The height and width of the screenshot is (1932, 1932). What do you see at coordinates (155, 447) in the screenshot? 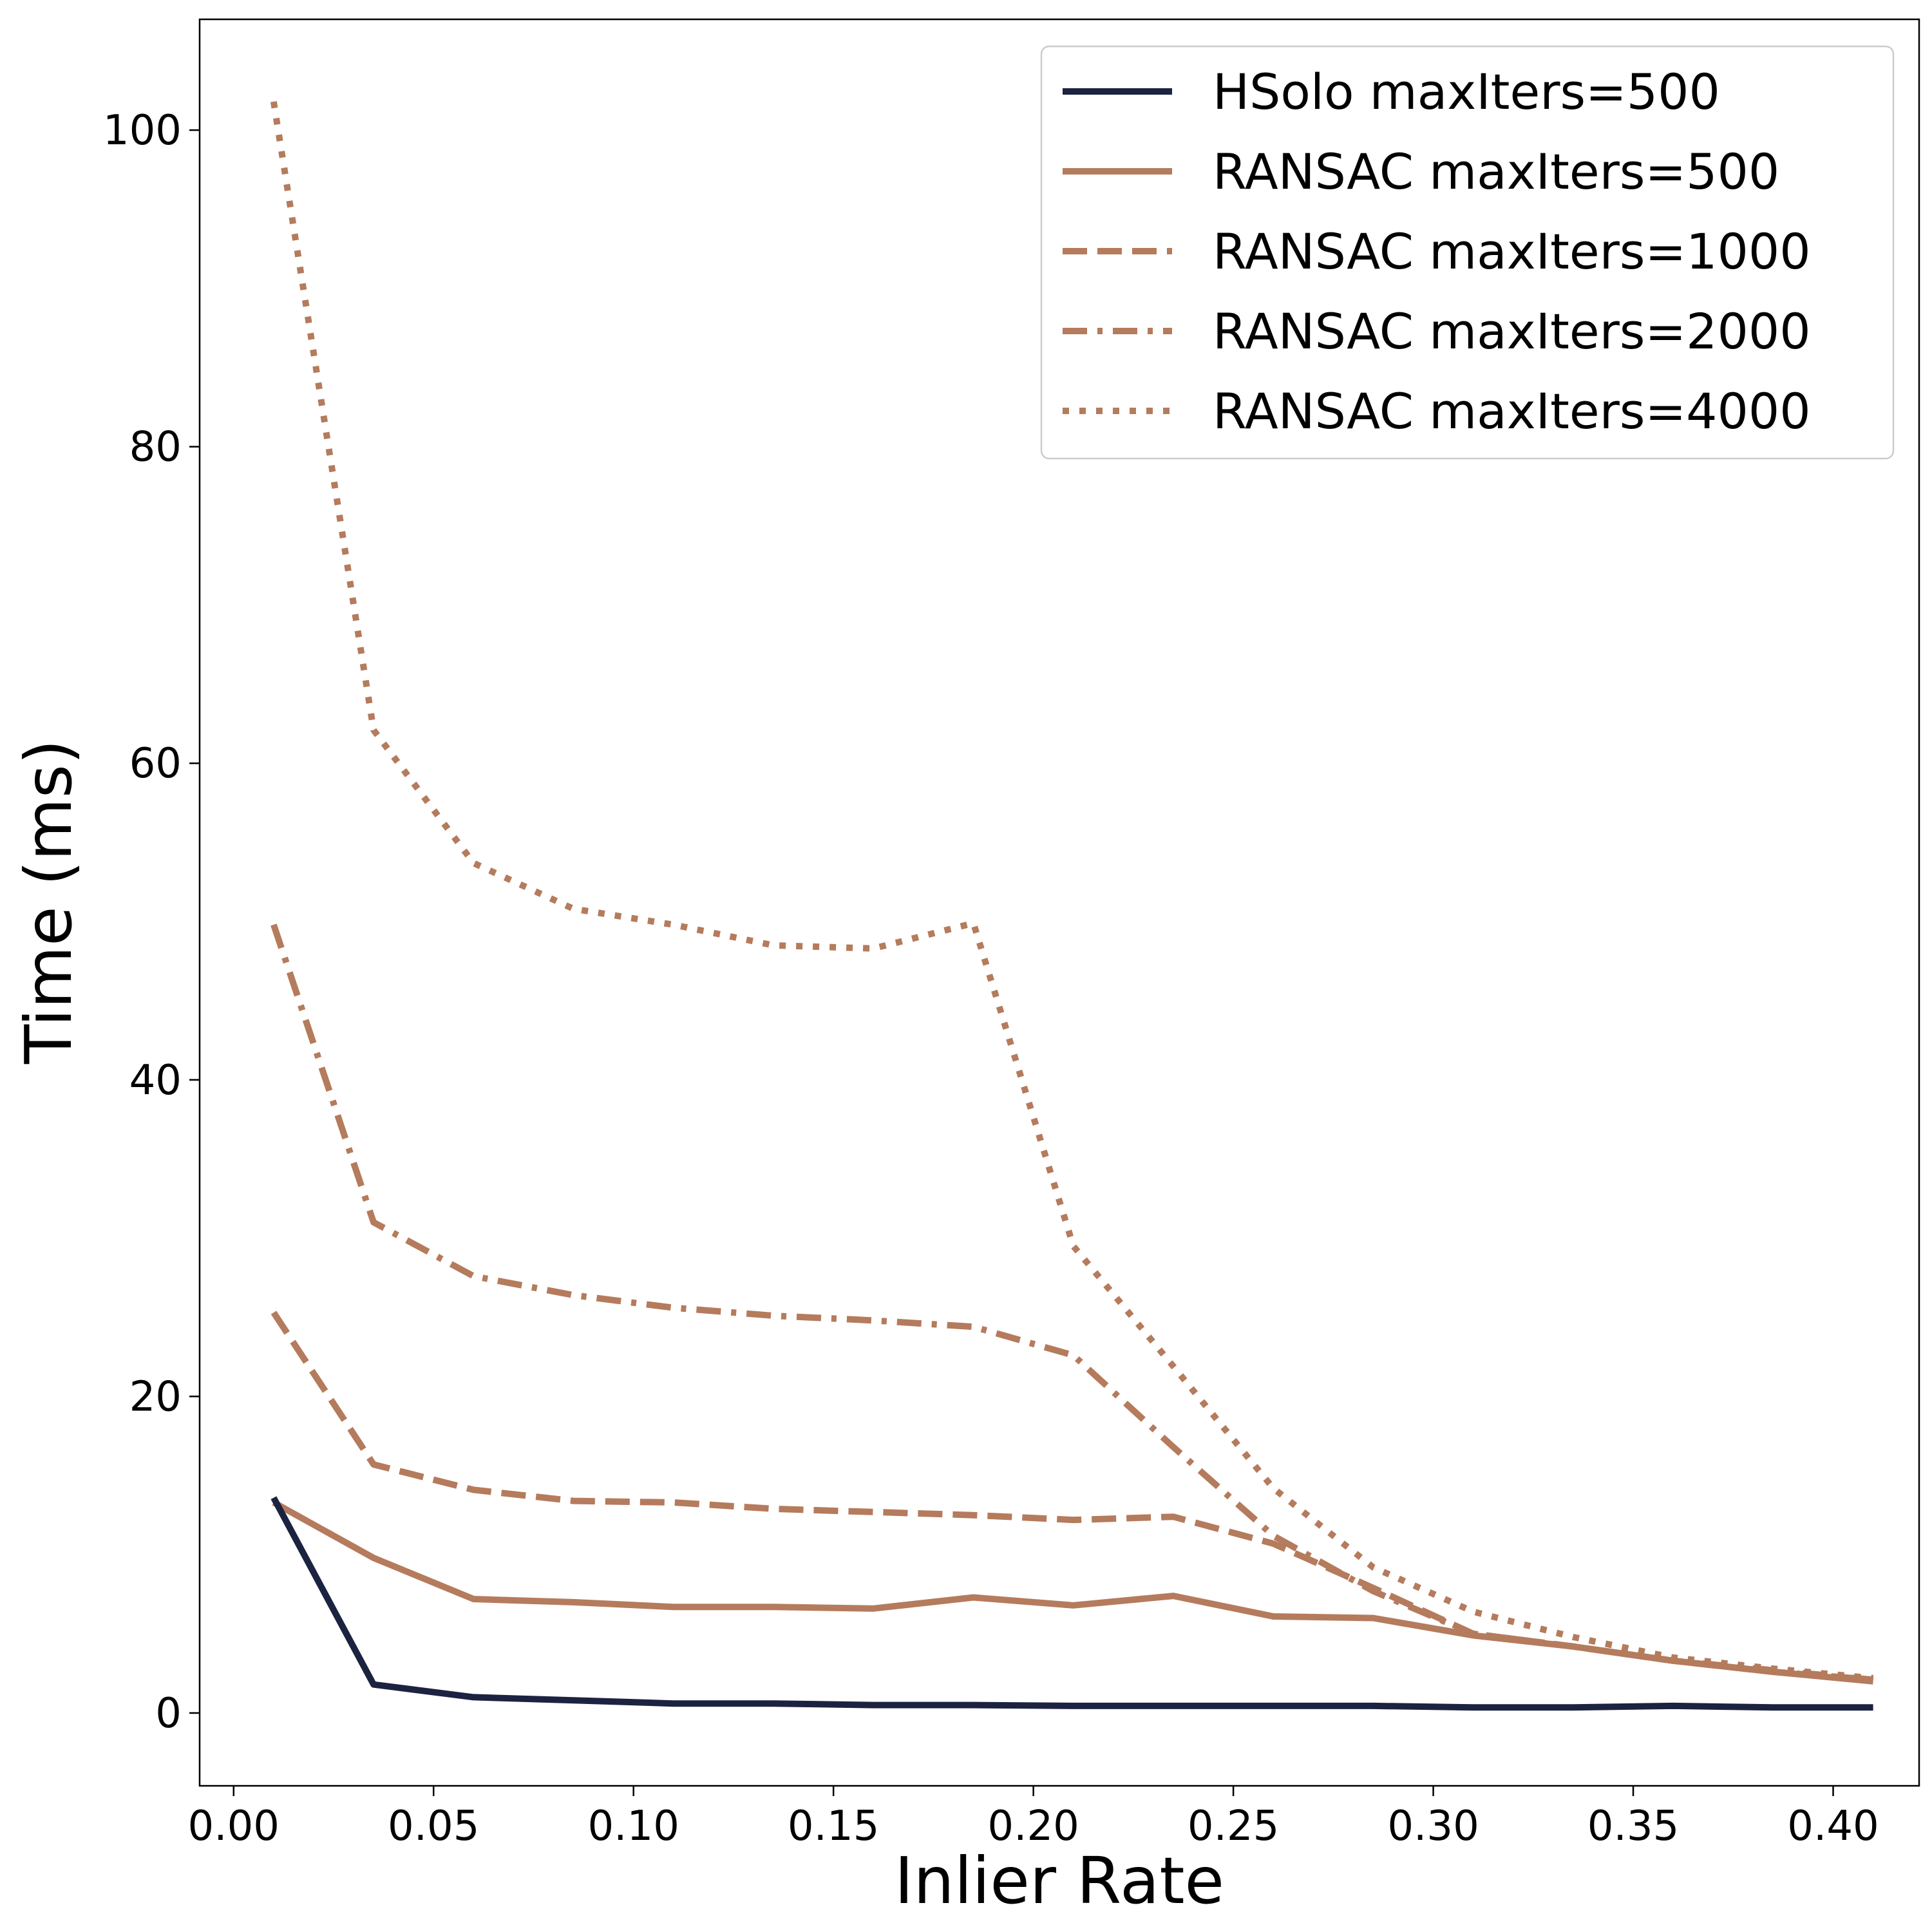
I see `y-tick-label: 80` at bounding box center [155, 447].